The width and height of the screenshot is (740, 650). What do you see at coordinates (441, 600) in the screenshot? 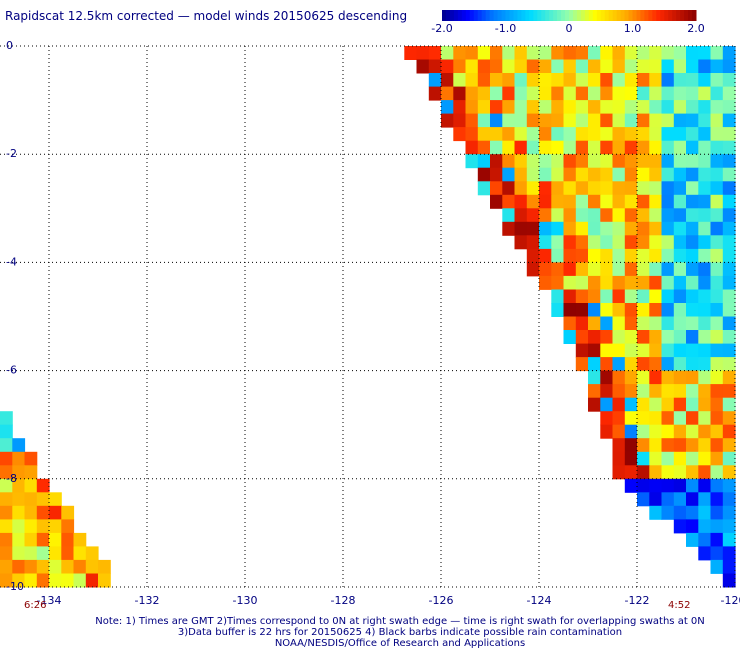
I see `x-tick-label-4: -126` at bounding box center [441, 600].